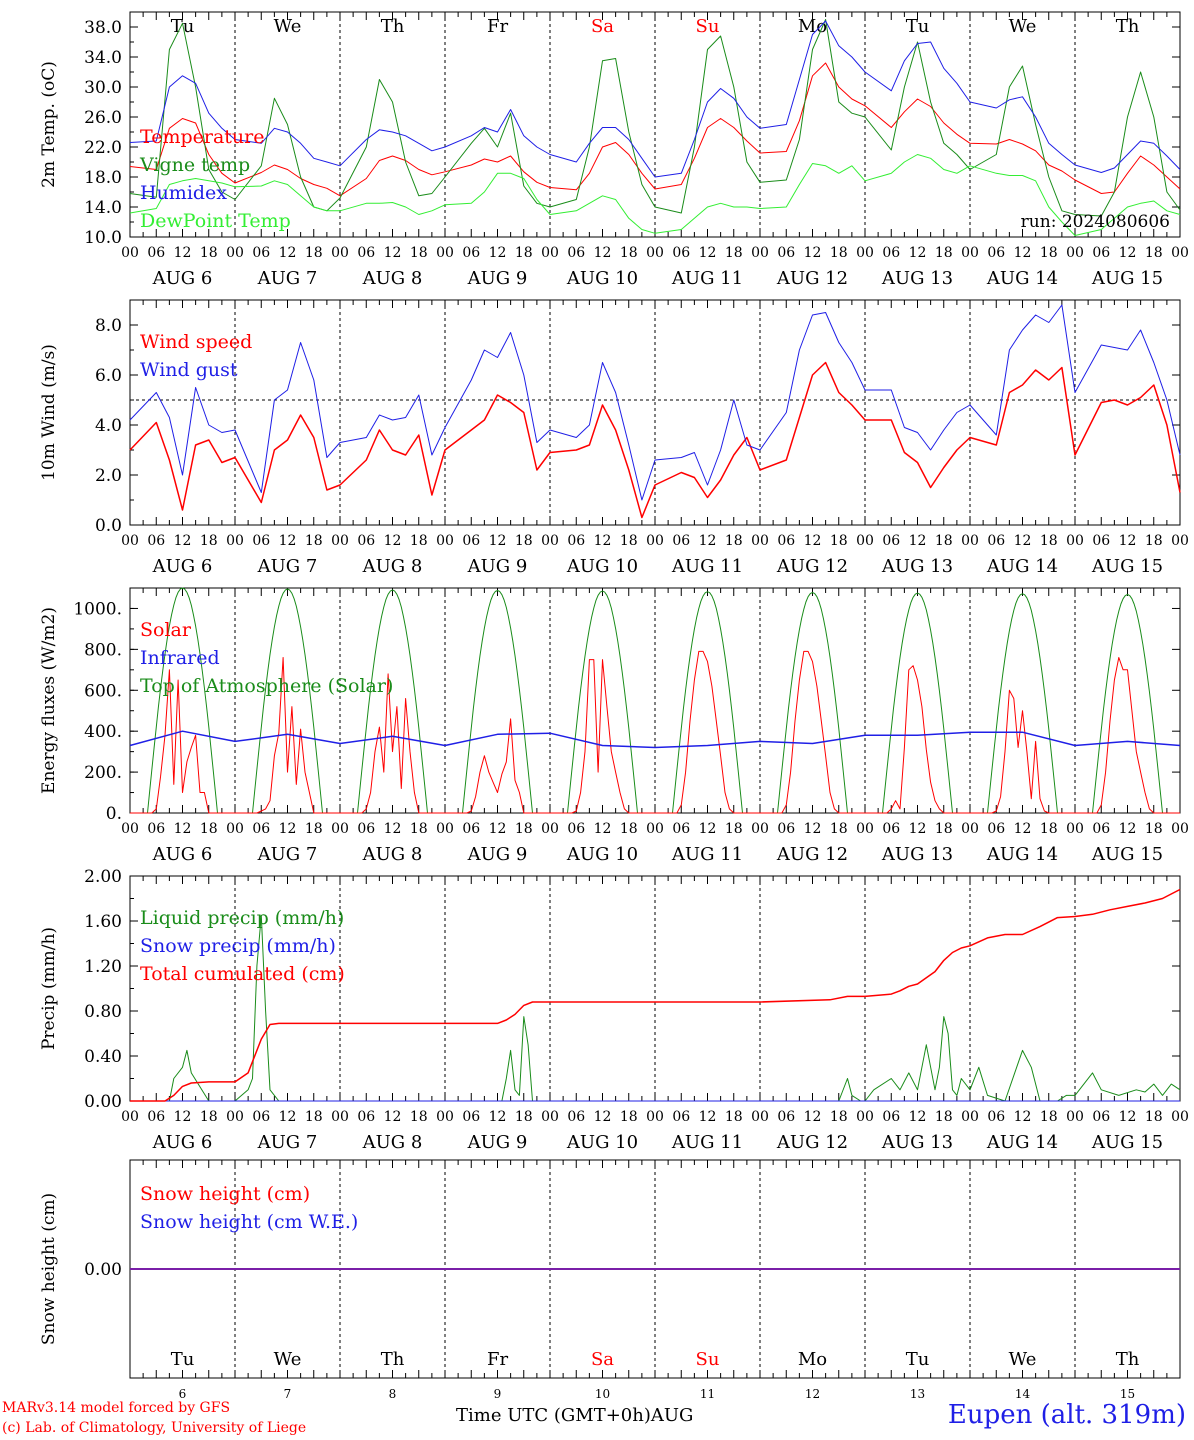 This screenshot has width=1194, height=1440. Describe the element at coordinates (707, 854) in the screenshot. I see `energy-date-label: AUG 11` at that location.